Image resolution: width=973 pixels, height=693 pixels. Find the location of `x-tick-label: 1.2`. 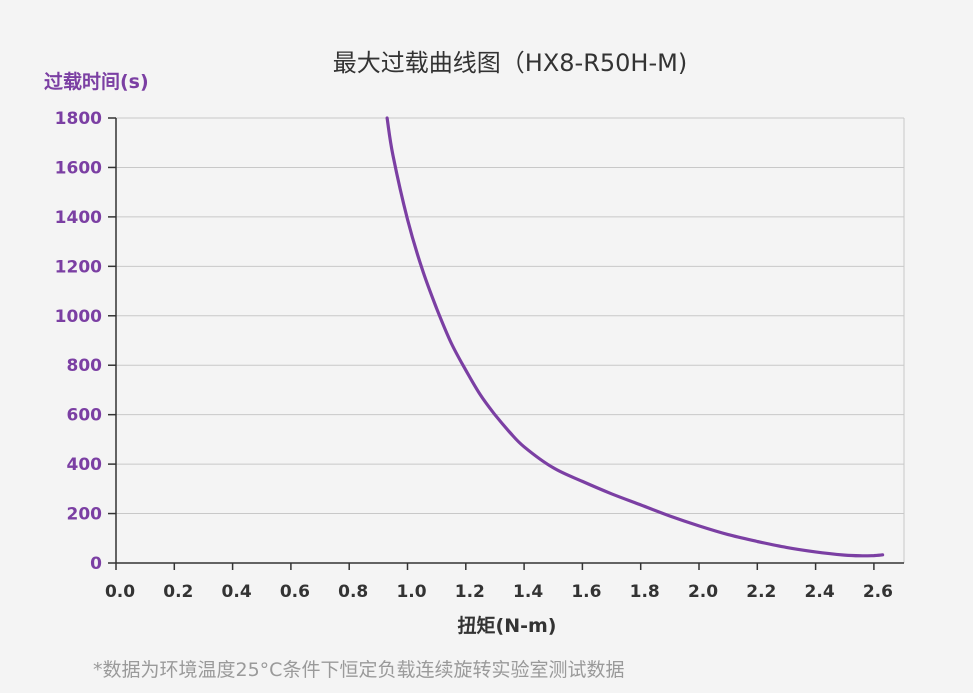

x-tick-label: 1.2 is located at coordinates (470, 592).